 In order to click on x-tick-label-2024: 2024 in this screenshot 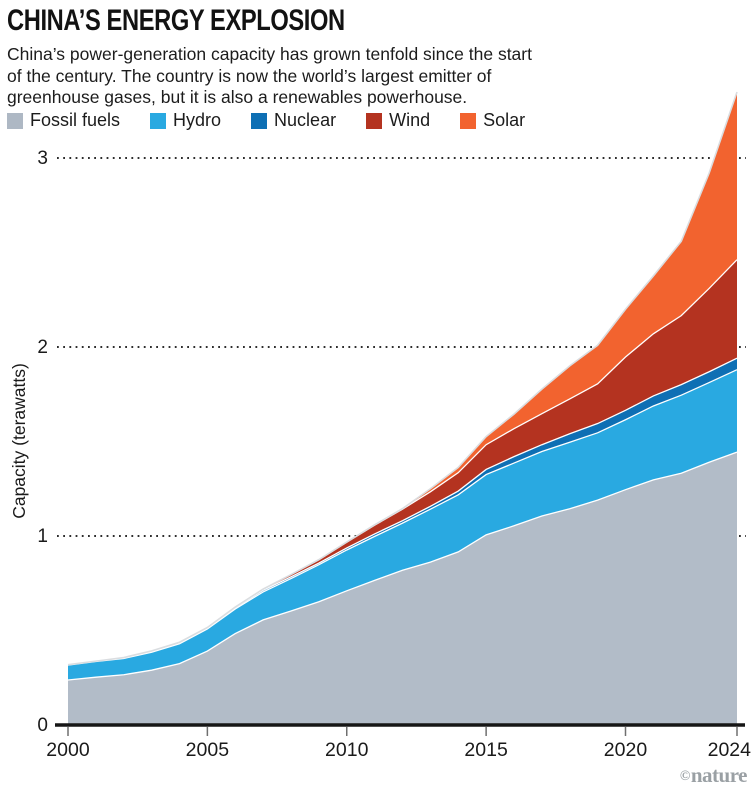, I will do `click(729, 750)`.